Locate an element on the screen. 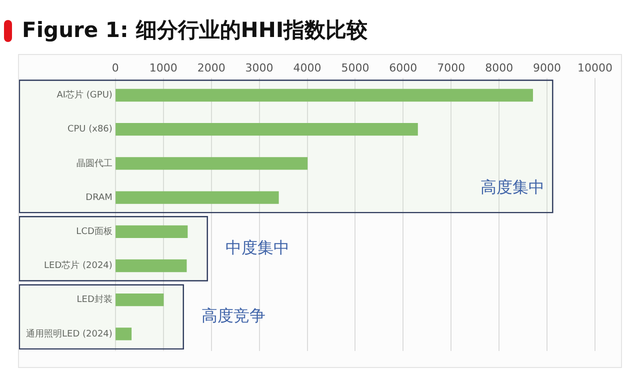 The image size is (631, 379). x-tick-label: 1000 is located at coordinates (163, 67).